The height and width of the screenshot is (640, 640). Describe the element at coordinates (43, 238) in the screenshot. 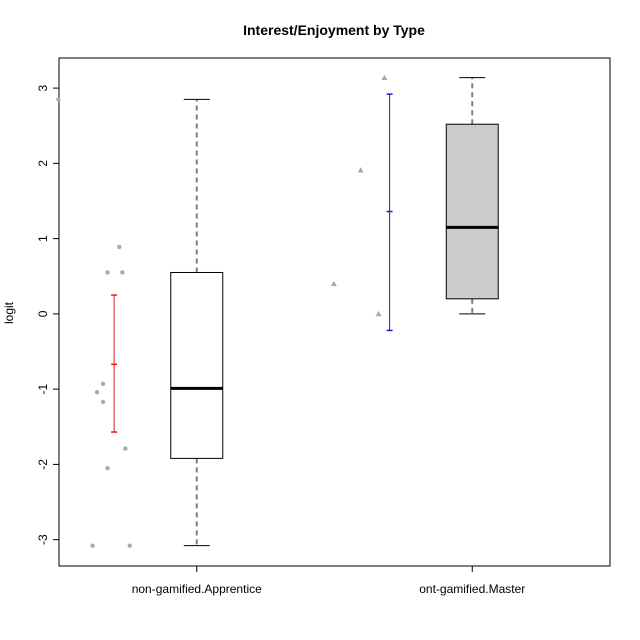

I see `y-tick-label: 1` at that location.